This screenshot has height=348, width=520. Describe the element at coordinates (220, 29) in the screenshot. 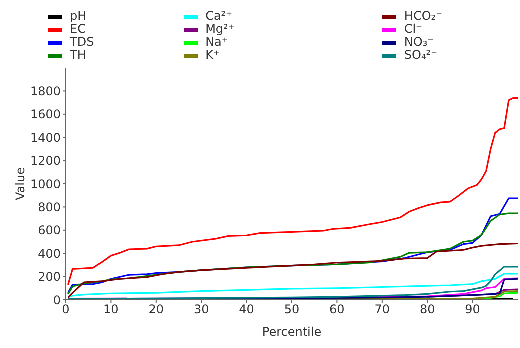

I see `legend-label: Mg²⁺` at that location.